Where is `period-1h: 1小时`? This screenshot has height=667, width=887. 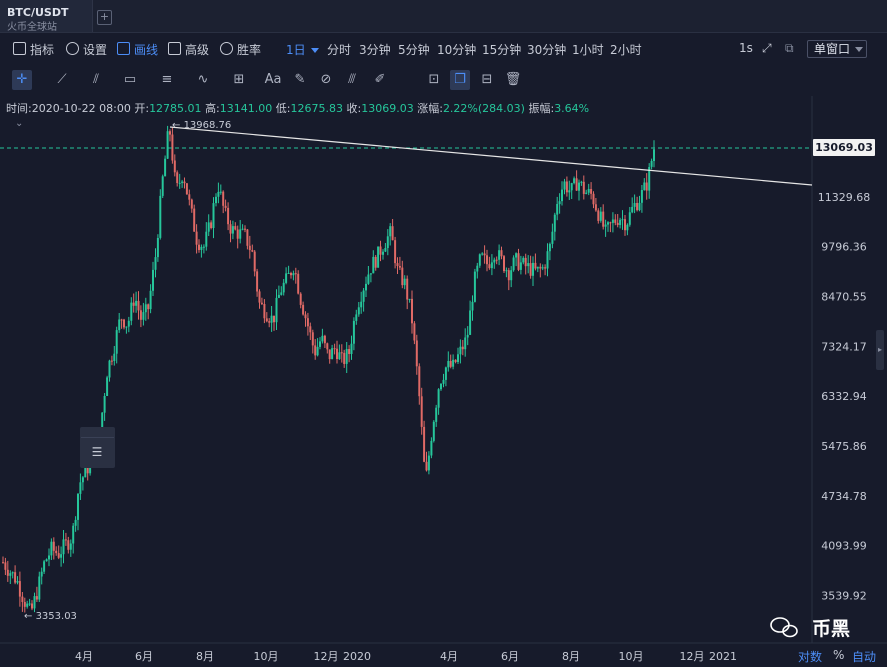 period-1h: 1小时 is located at coordinates (588, 50).